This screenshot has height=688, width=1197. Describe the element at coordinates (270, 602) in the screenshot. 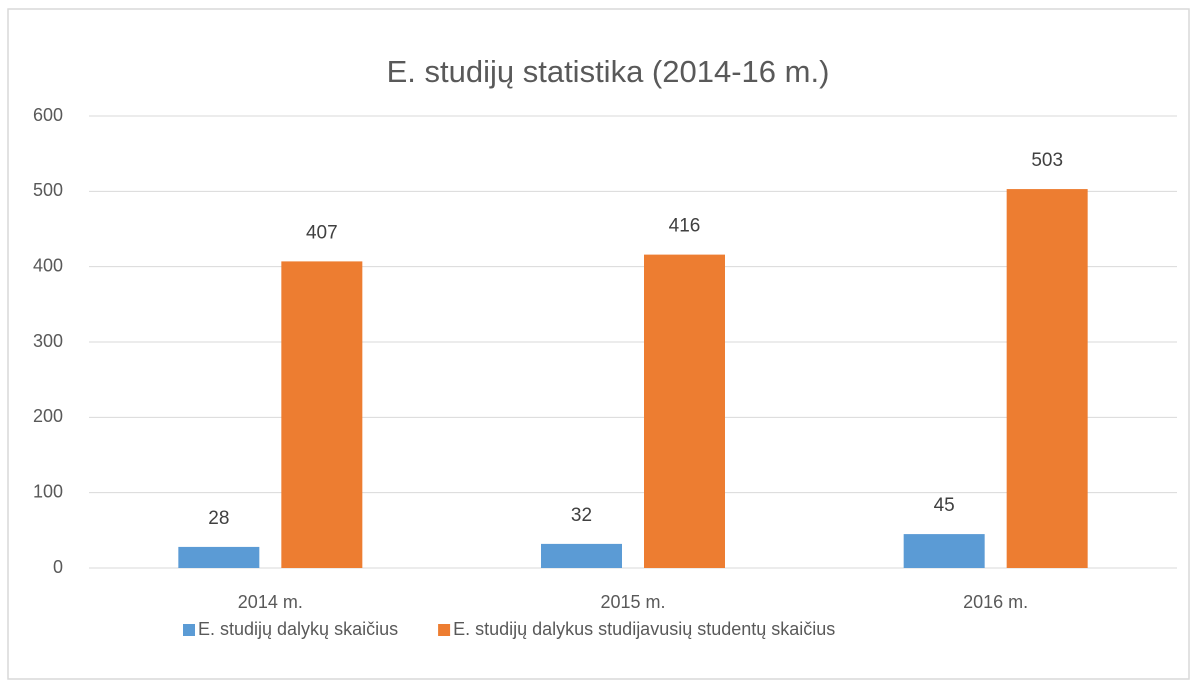

I see `x-tick-label: 2014 m.` at that location.